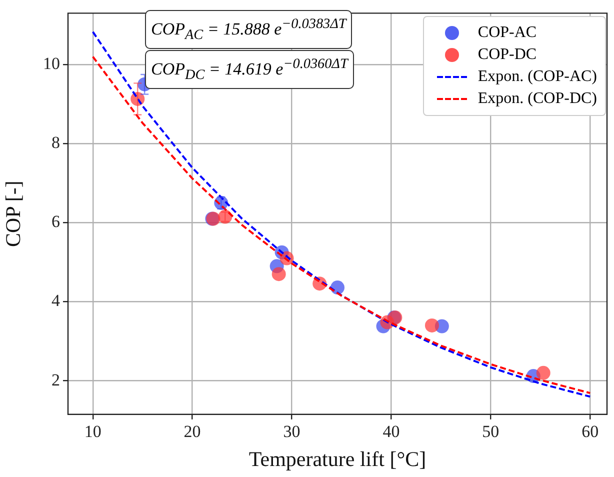 The width and height of the screenshot is (614, 477). What do you see at coordinates (507, 33) in the screenshot?
I see `legend-label: COP-AC` at bounding box center [507, 33].